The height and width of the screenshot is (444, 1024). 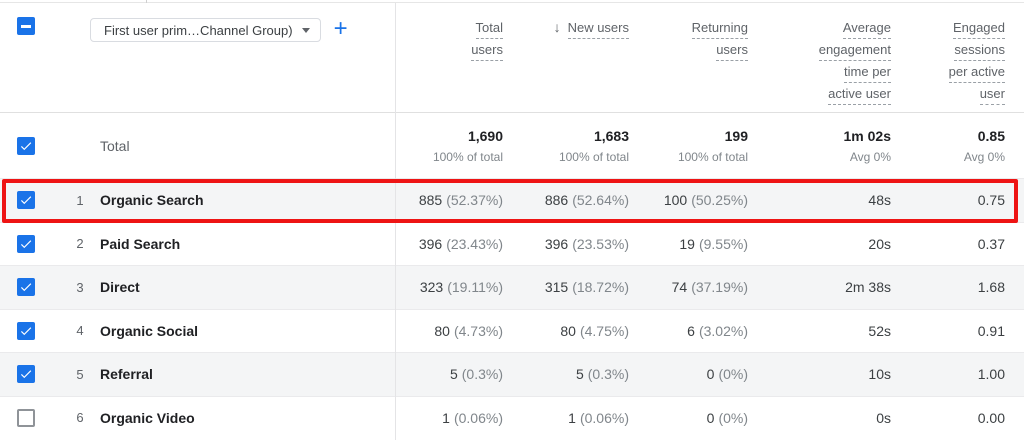 What do you see at coordinates (80, 418) in the screenshot?
I see `row-index: 6` at bounding box center [80, 418].